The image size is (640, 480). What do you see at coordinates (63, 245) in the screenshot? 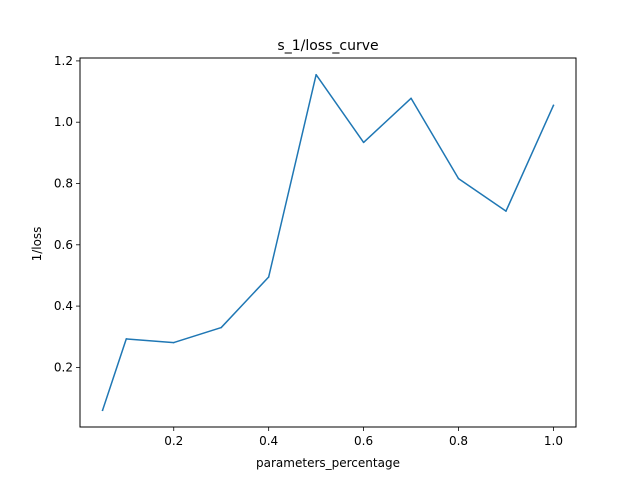
I see `y-tick-label: 0.6` at bounding box center [63, 245].